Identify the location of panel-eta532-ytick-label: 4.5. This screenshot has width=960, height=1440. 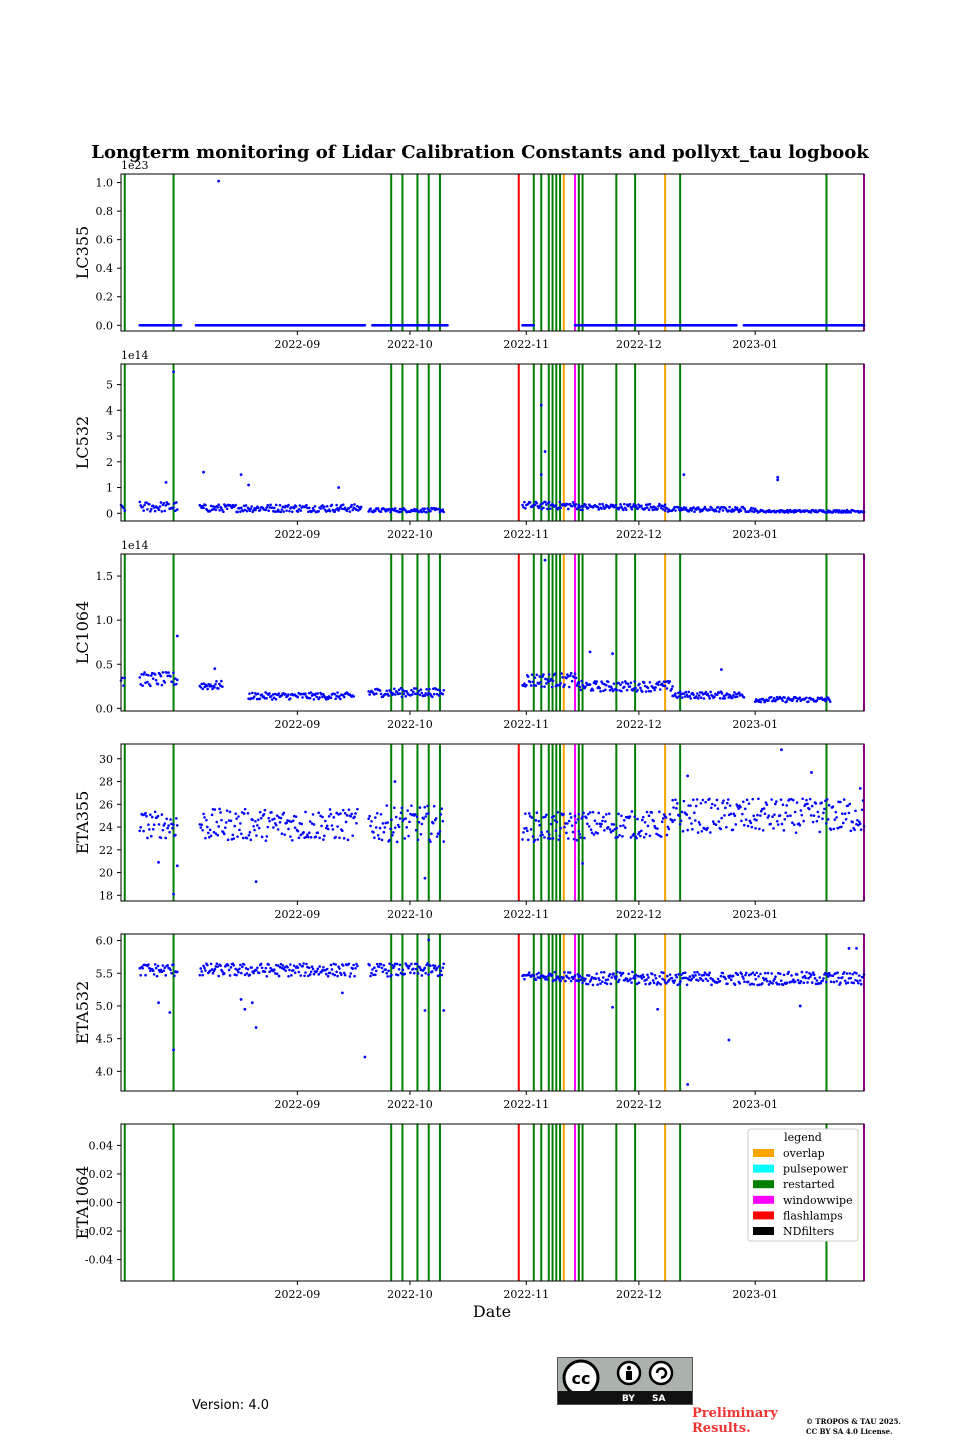
(105, 1039).